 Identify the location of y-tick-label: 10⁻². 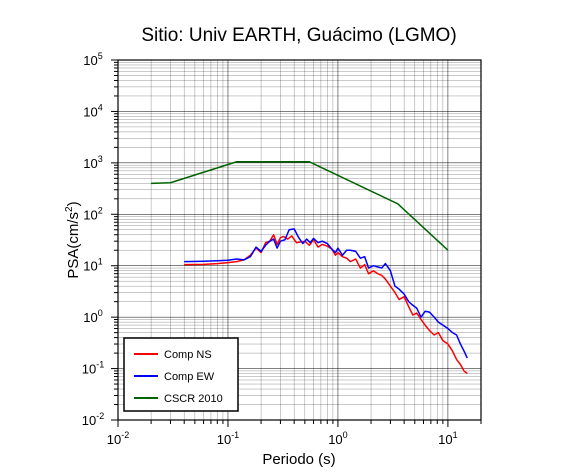
(93, 419).